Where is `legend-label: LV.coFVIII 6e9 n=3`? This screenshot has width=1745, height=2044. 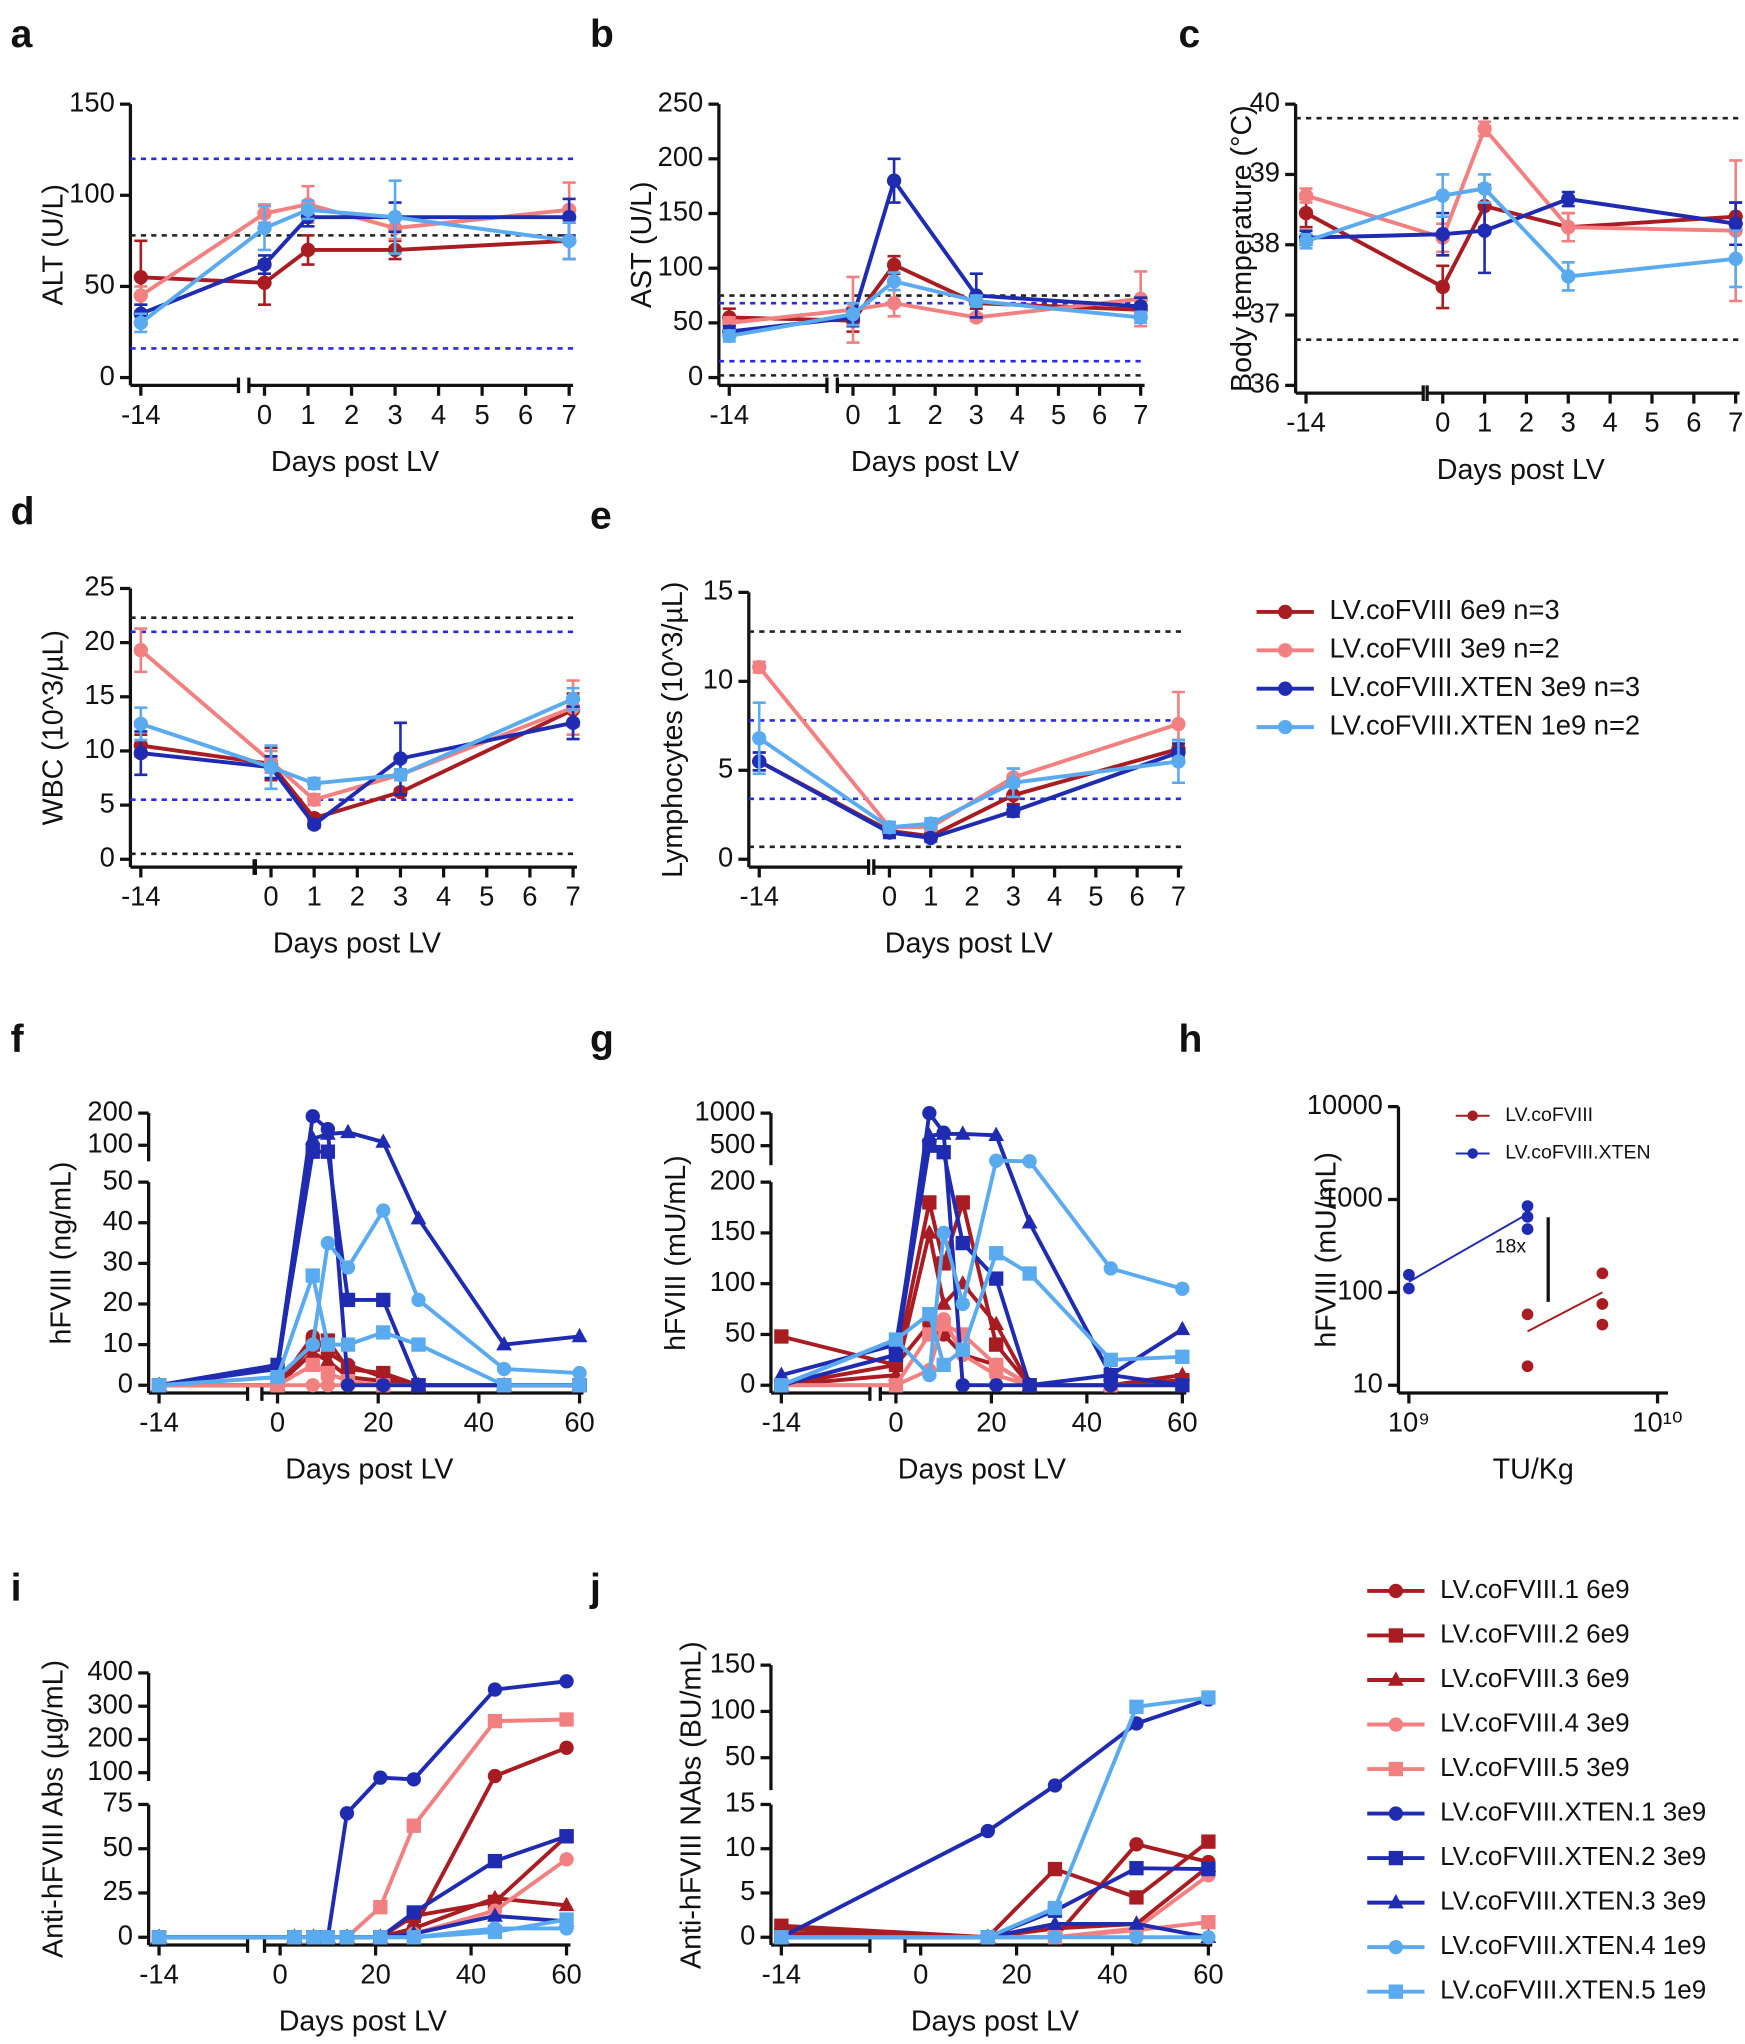
legend-label: LV.coFVIII 6e9 n=3 is located at coordinates (1444, 609).